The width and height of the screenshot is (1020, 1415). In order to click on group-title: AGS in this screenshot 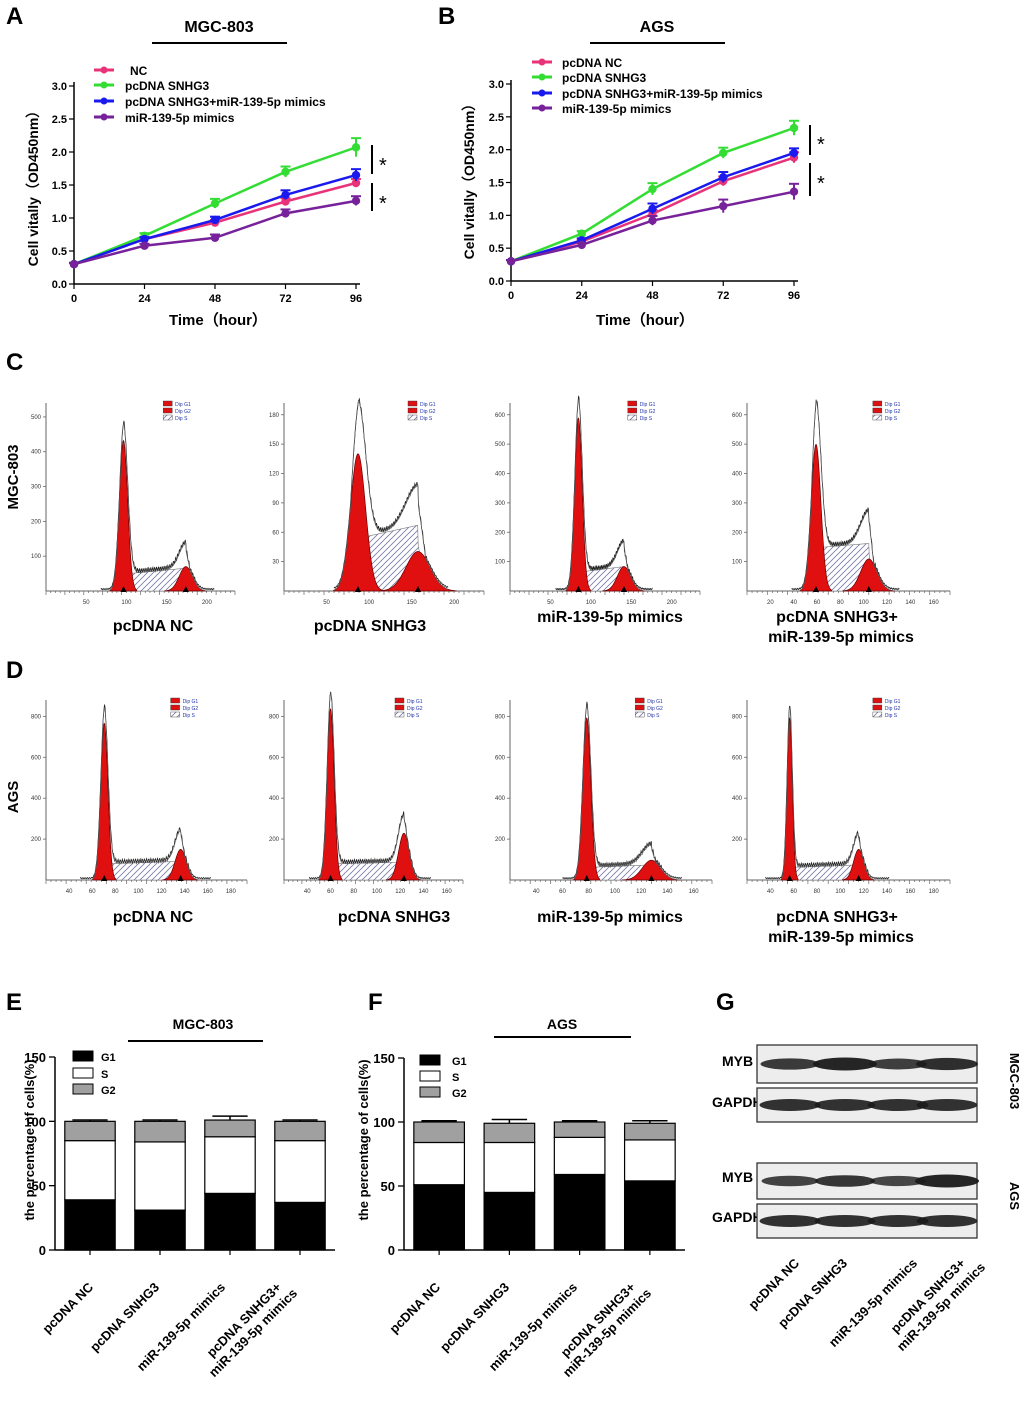, I will do `click(562, 1024)`.